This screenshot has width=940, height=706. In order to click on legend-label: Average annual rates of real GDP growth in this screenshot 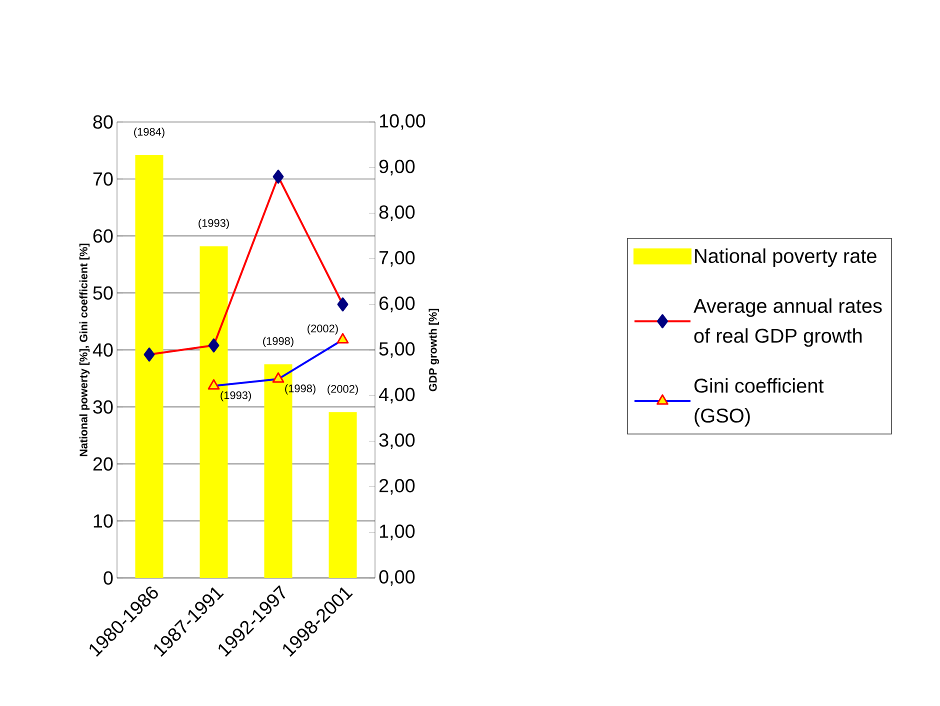, I will do `click(788, 322)`.